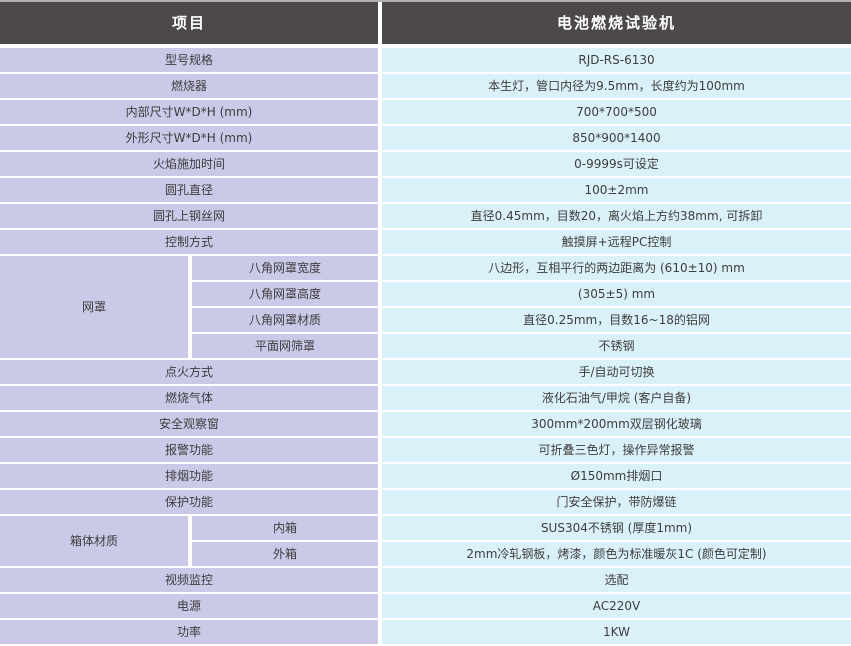  I want to click on spec-value: 液化石油气/甲烷 (客户自备), so click(616, 398).